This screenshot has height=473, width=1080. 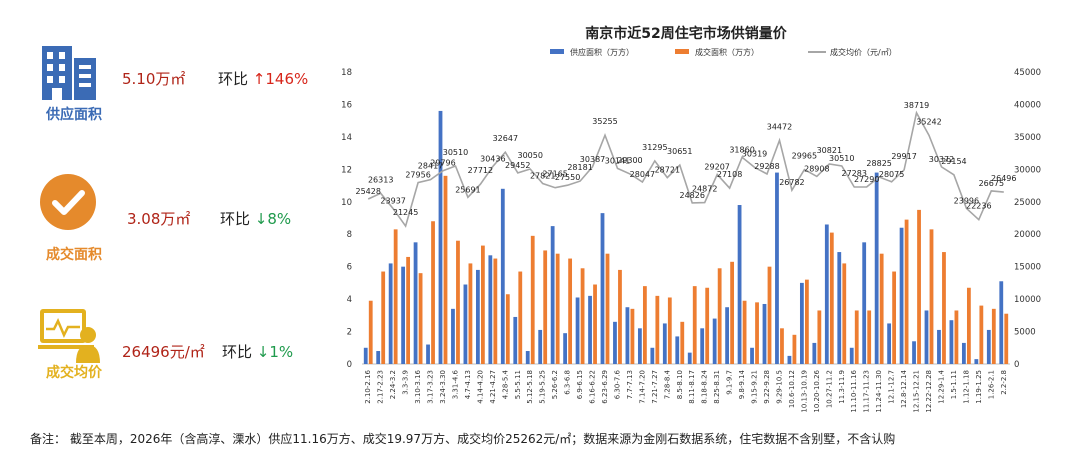 What do you see at coordinates (779, 126) in the screenshot?
I see `price-data-label: 34472` at bounding box center [779, 126].